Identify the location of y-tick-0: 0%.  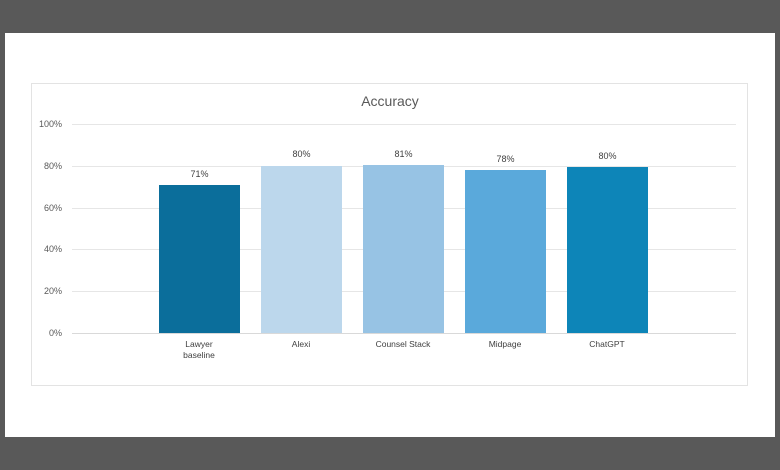
(55, 333).